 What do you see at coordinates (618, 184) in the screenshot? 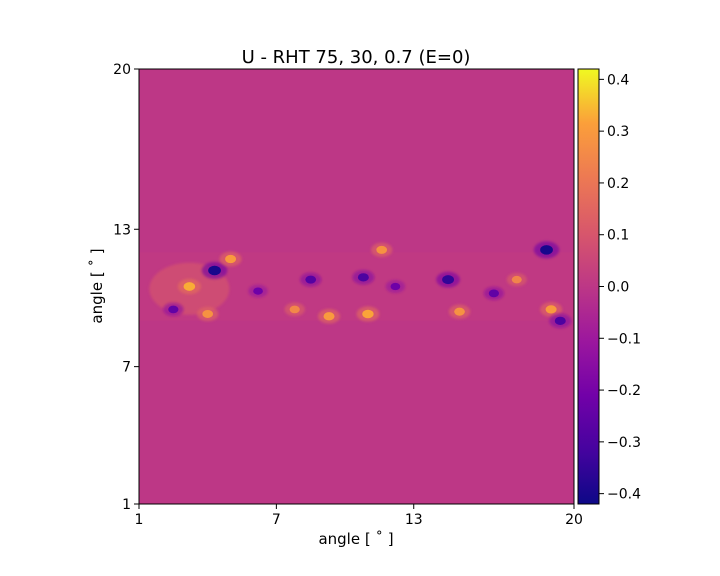
I see `colorbar-tick-label: 0.2` at bounding box center [618, 184].